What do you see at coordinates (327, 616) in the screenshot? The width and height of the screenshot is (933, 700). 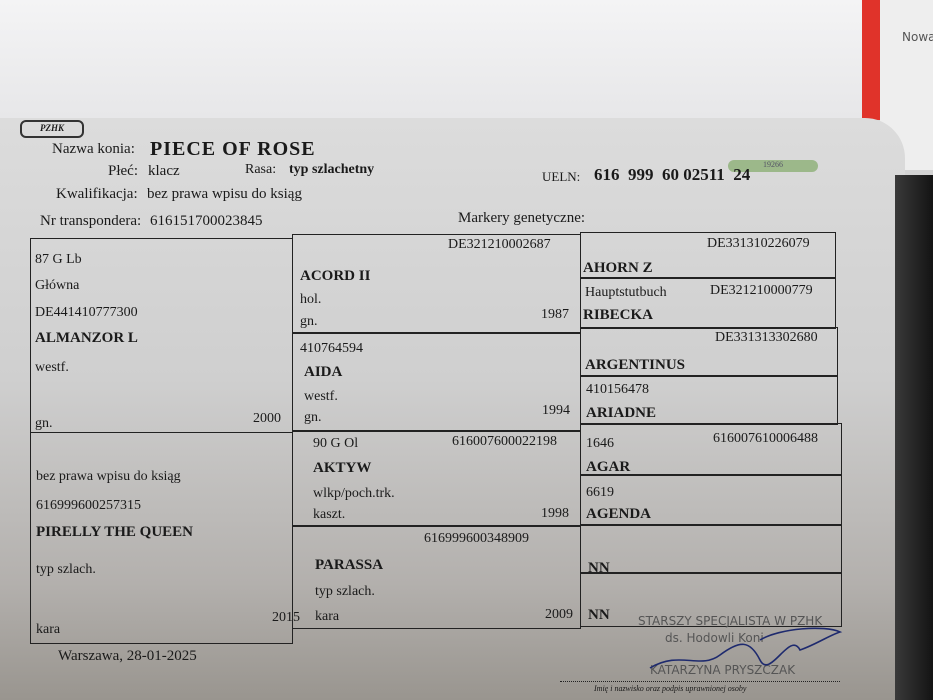 I see `dam-dam-color: kara` at bounding box center [327, 616].